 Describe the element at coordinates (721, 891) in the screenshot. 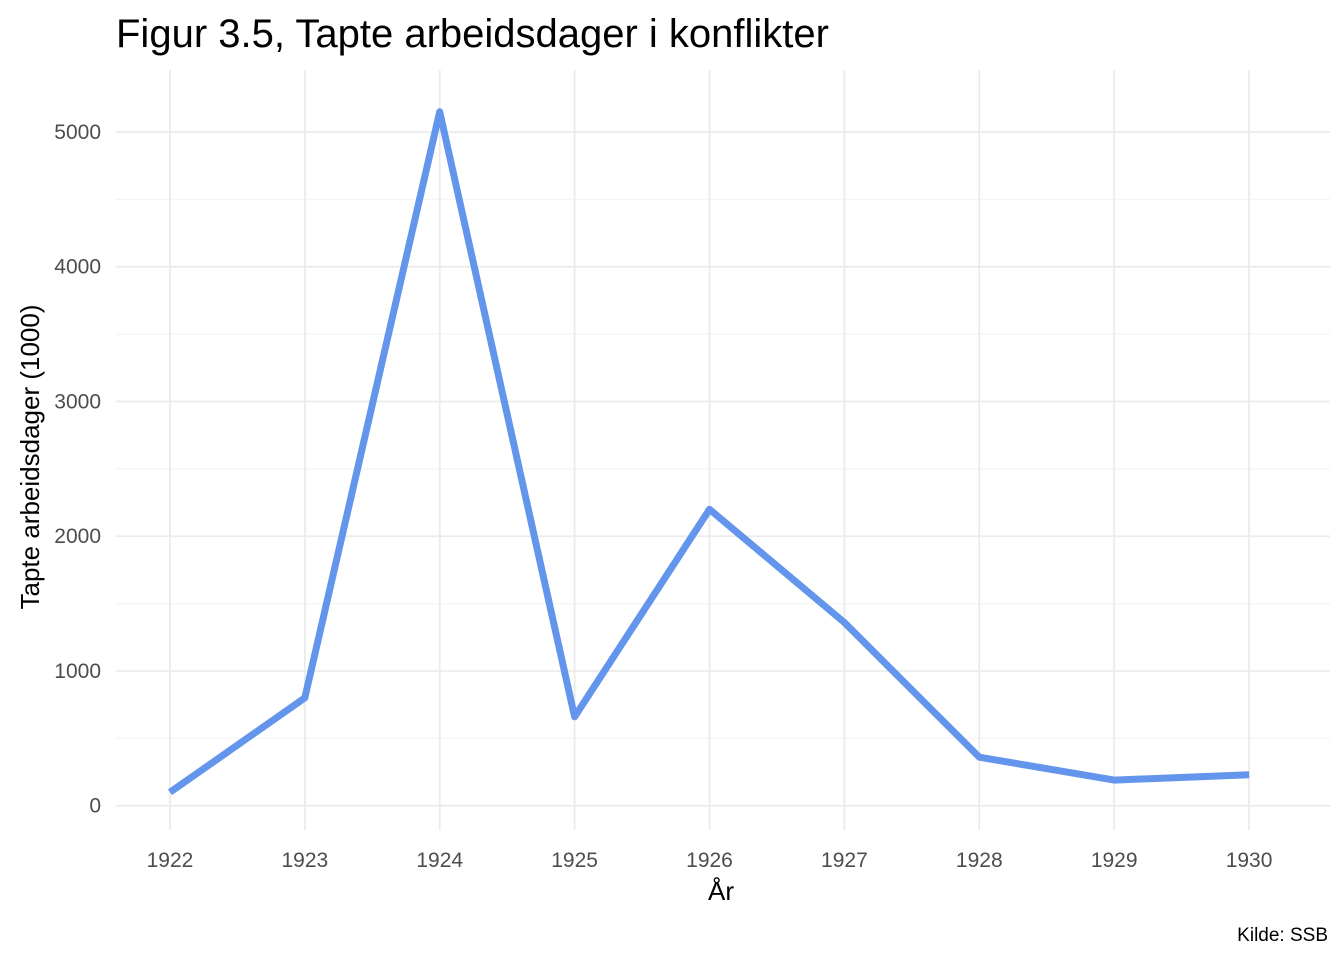

I see `x-axis-title: År` at that location.